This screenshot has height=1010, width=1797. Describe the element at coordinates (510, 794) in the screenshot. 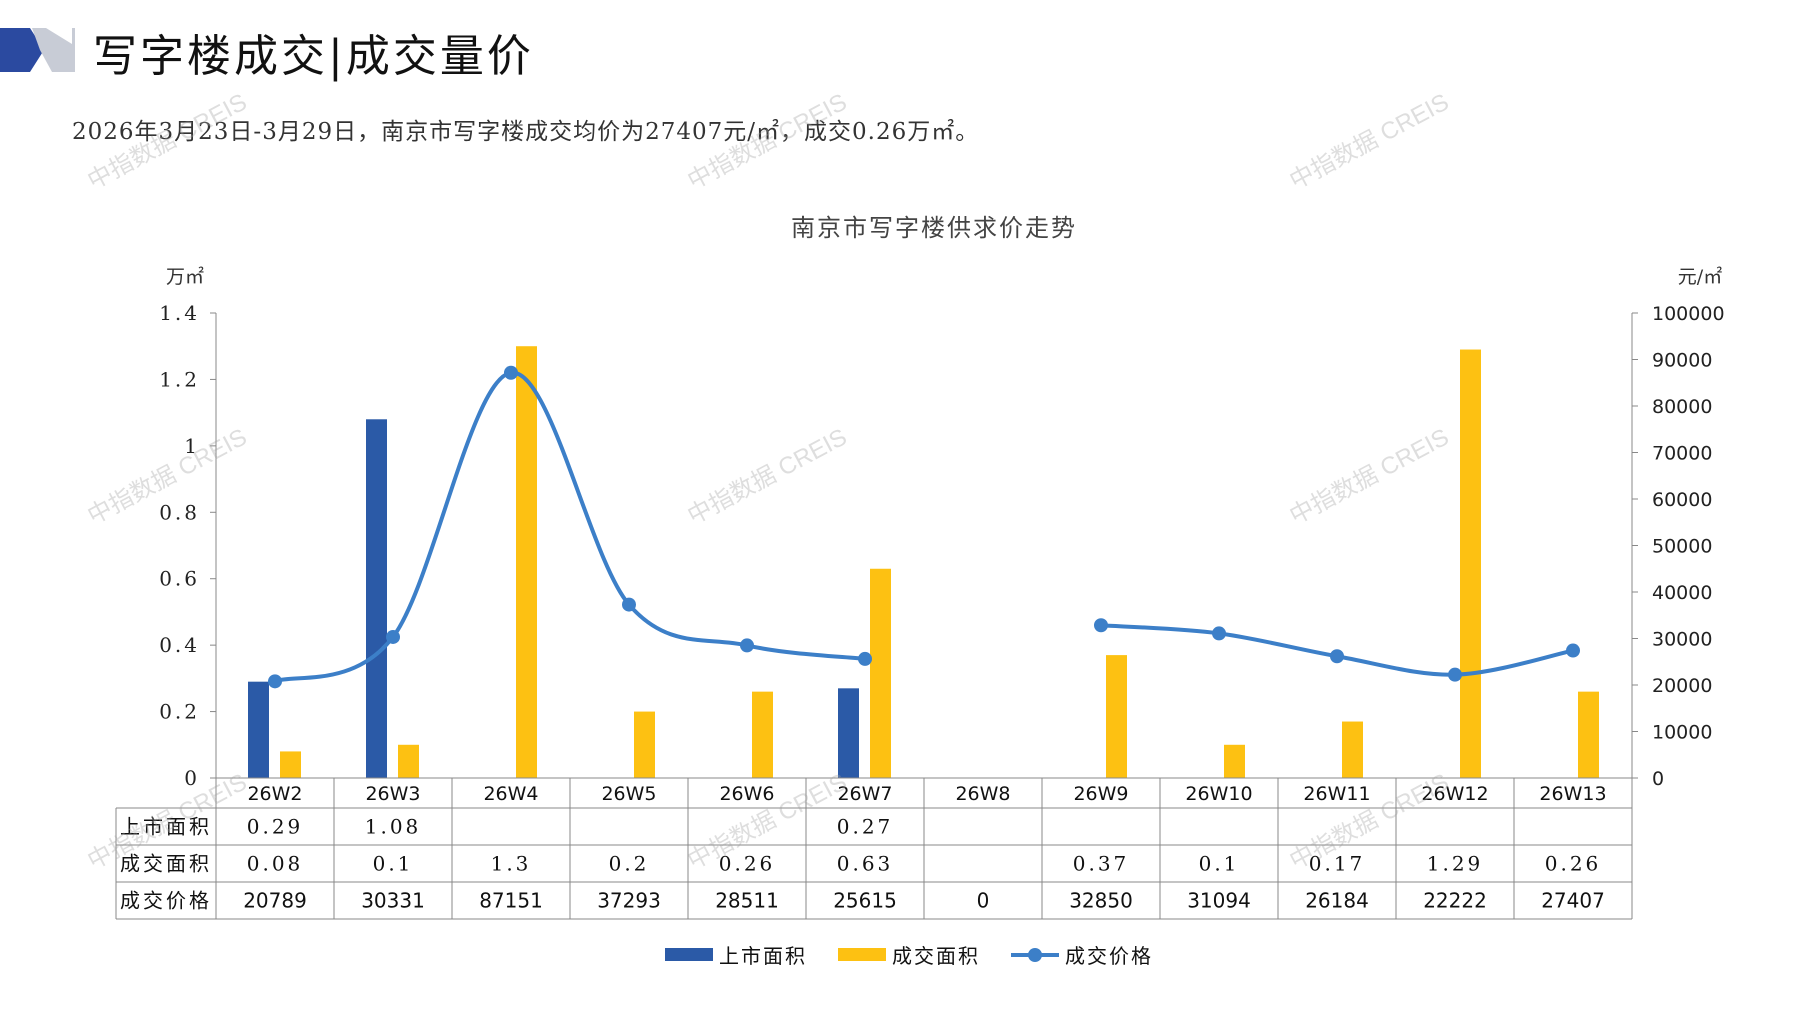

I see `x-category-label: 26W4` at that location.